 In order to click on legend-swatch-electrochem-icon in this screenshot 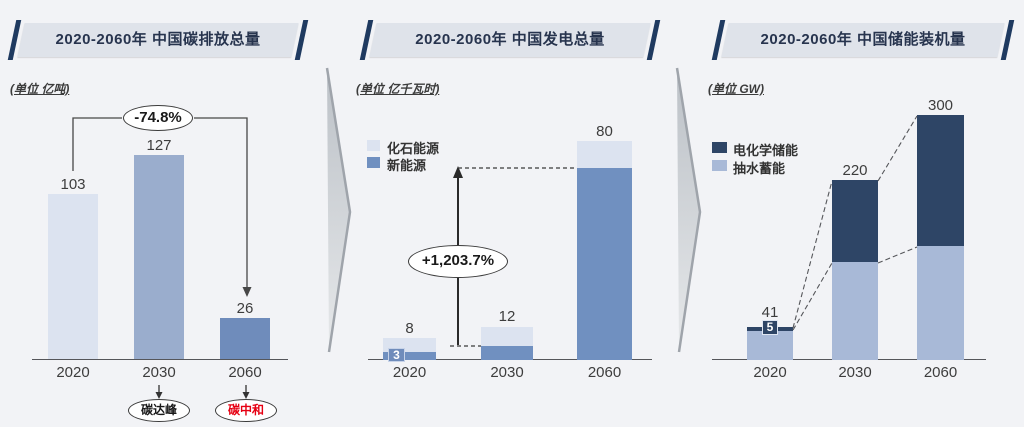, I will do `click(719, 147)`.